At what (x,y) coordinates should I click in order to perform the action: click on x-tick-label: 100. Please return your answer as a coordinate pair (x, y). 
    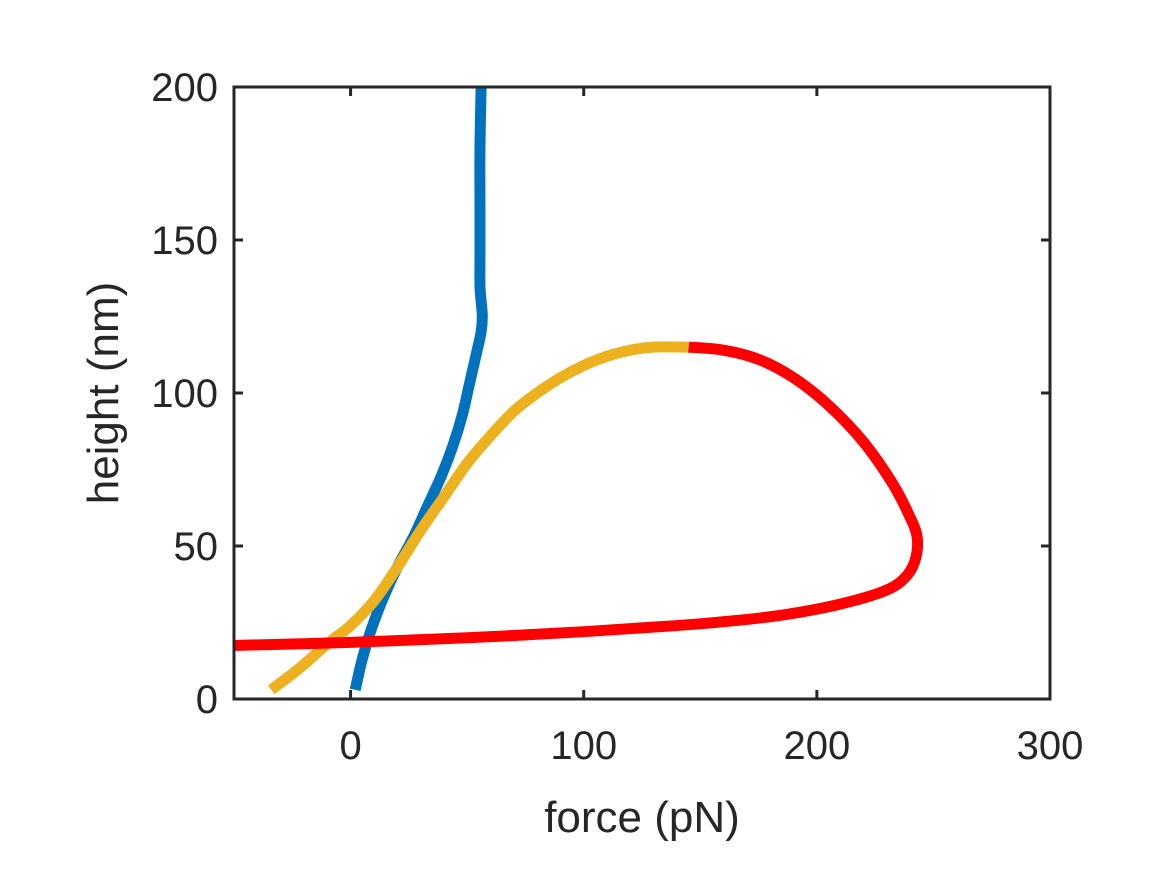
    Looking at the image, I should click on (583, 746).